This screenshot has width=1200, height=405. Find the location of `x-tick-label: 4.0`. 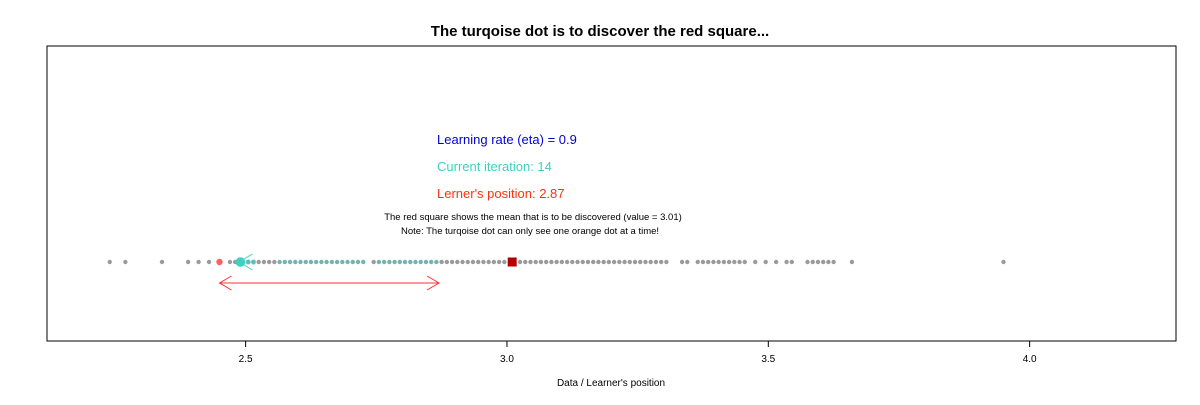

x-tick-label: 4.0 is located at coordinates (1030, 359).